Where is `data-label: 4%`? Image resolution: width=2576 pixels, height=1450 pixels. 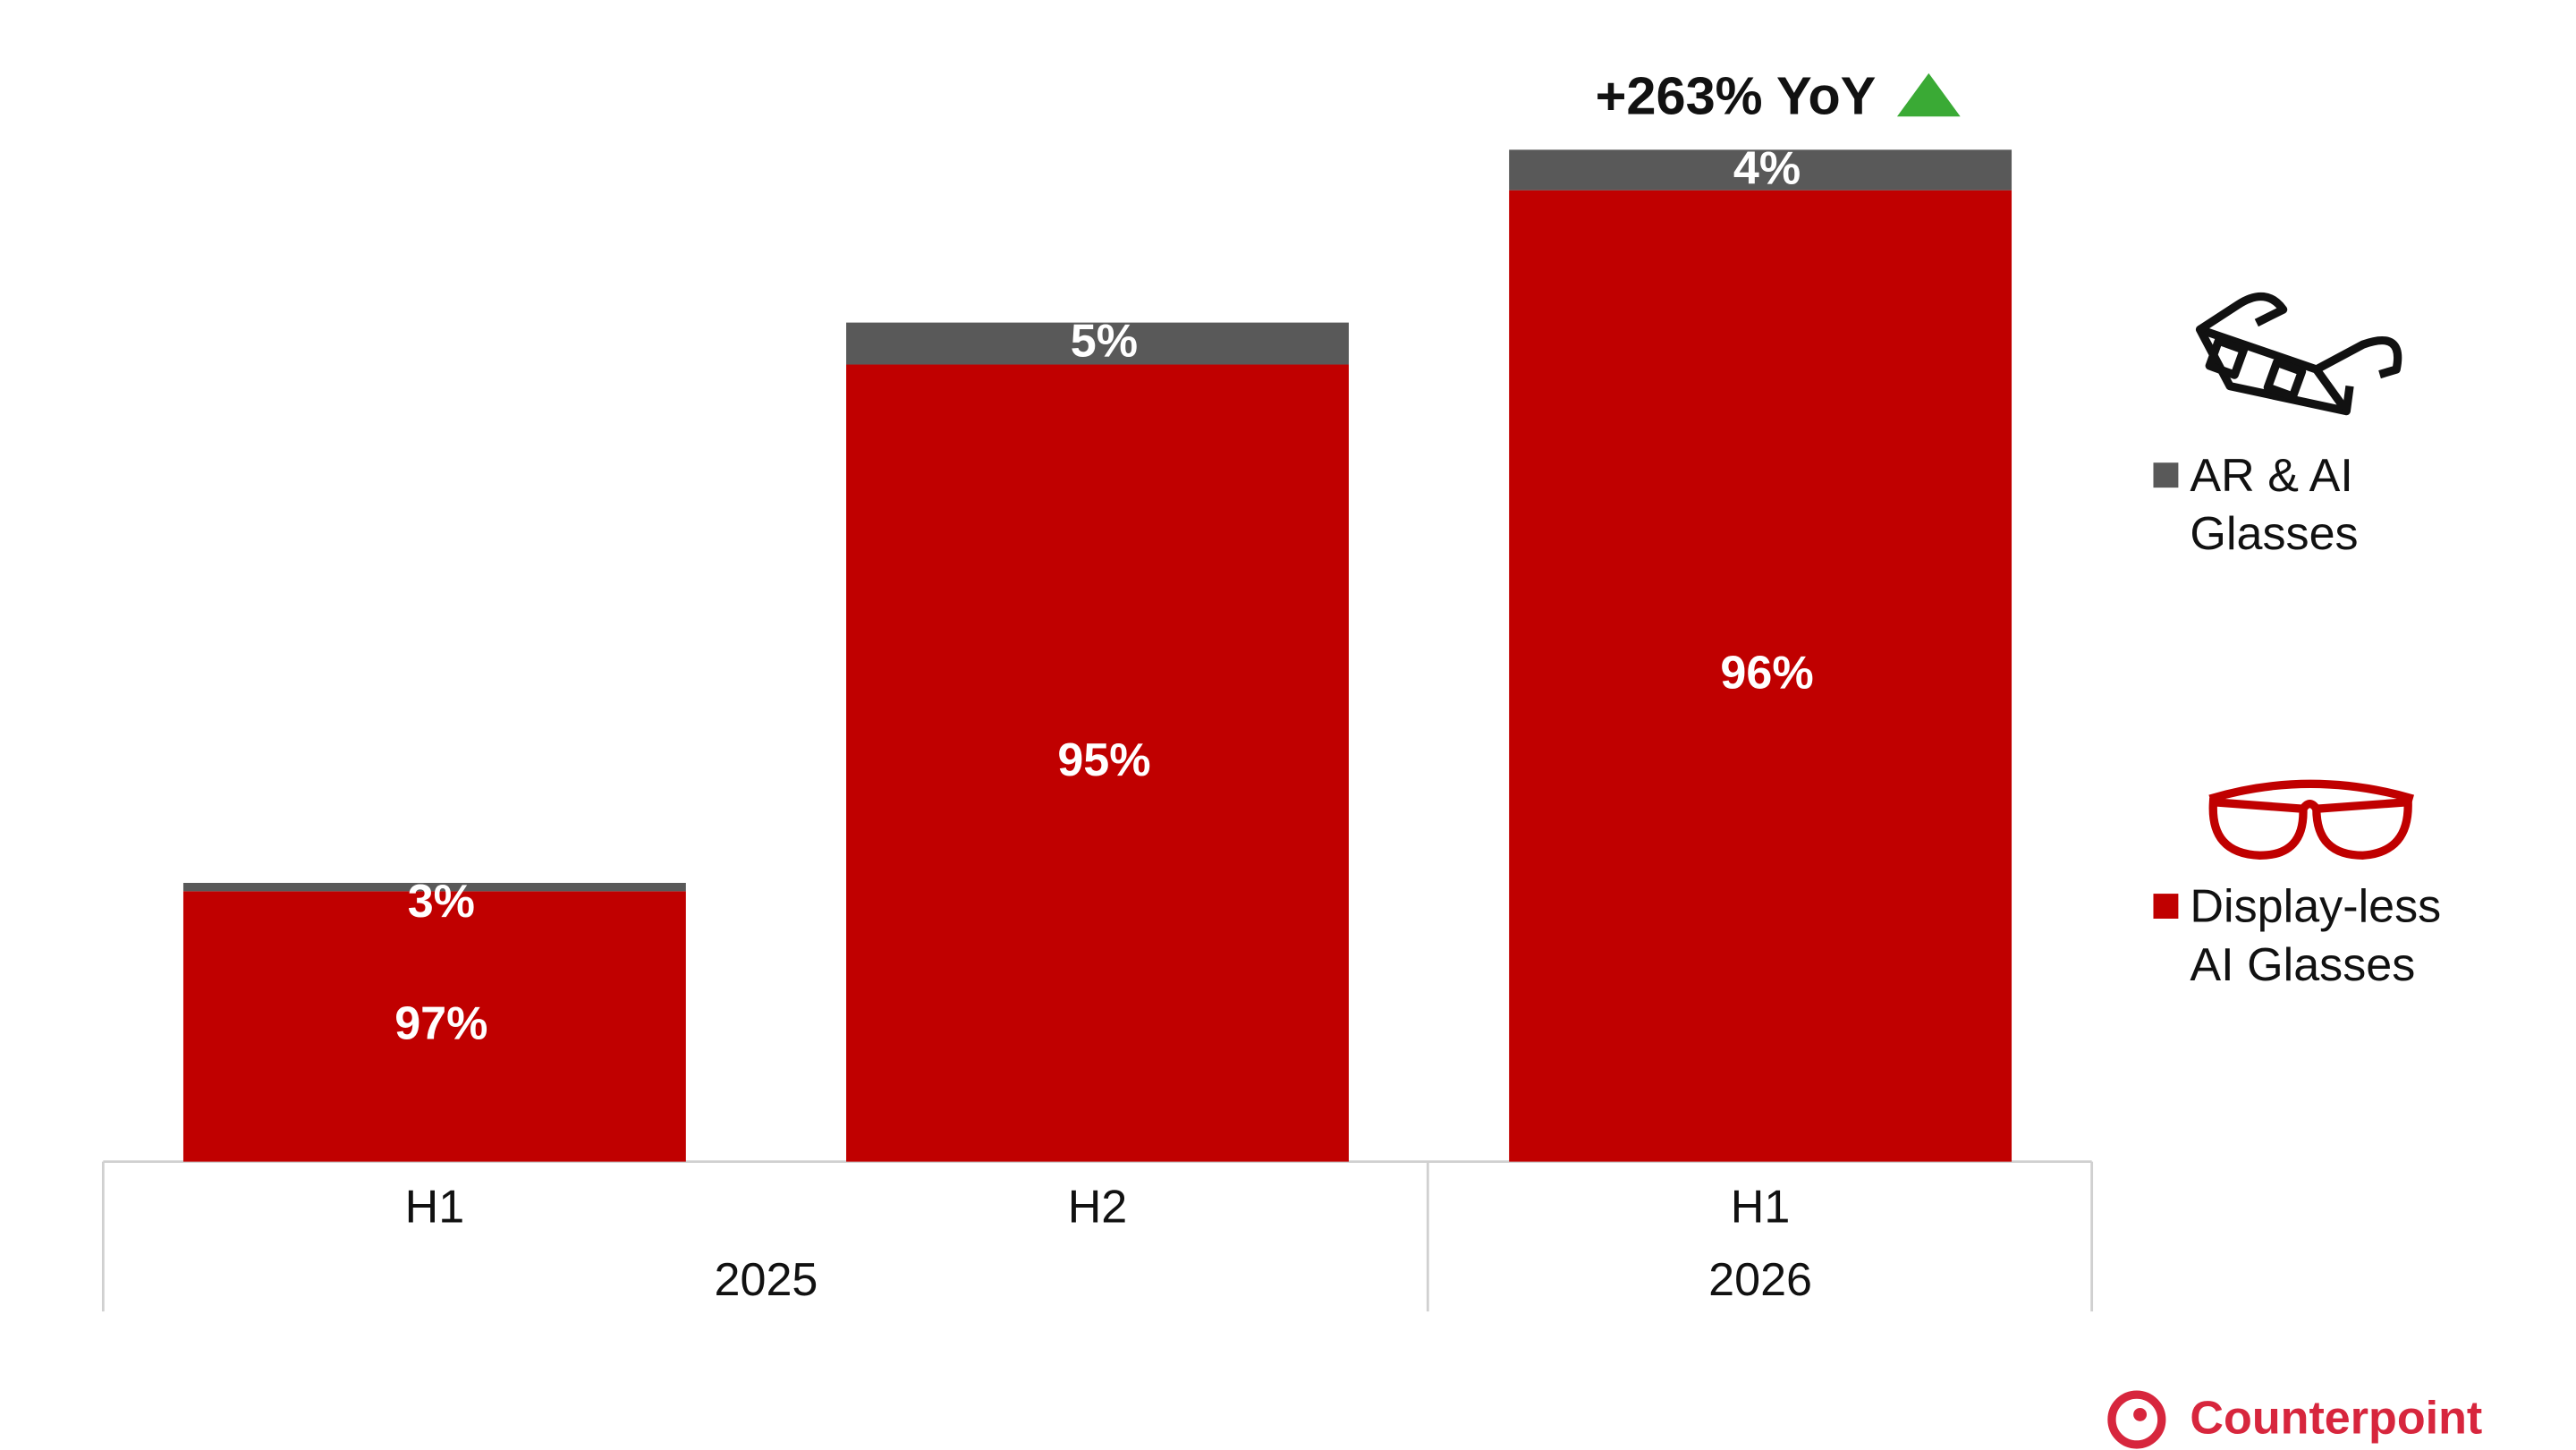
data-label: 4% is located at coordinates (1767, 168).